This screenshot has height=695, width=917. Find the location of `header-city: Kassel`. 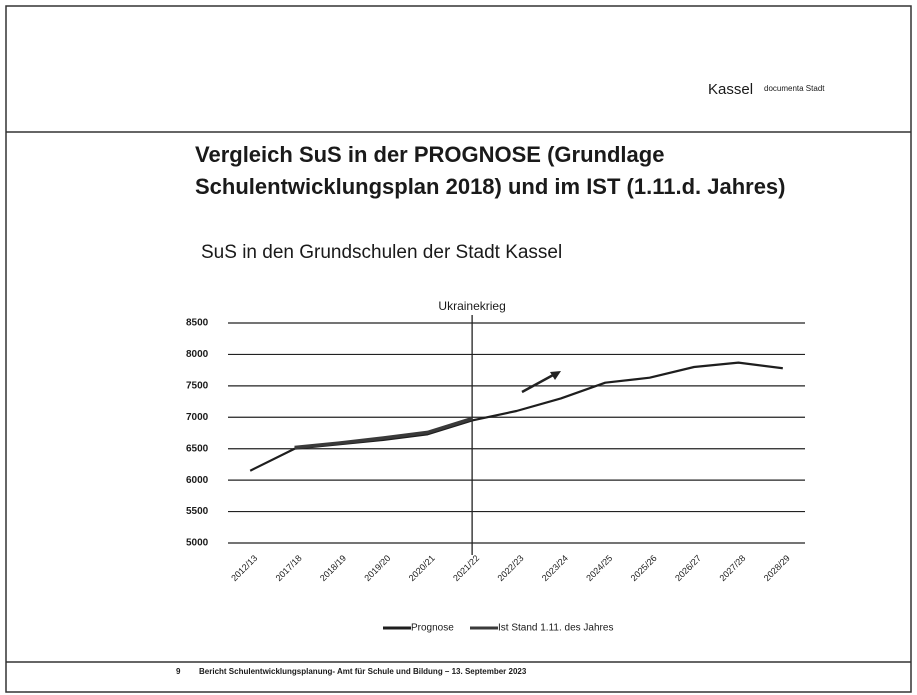

header-city: Kassel is located at coordinates (730, 89).